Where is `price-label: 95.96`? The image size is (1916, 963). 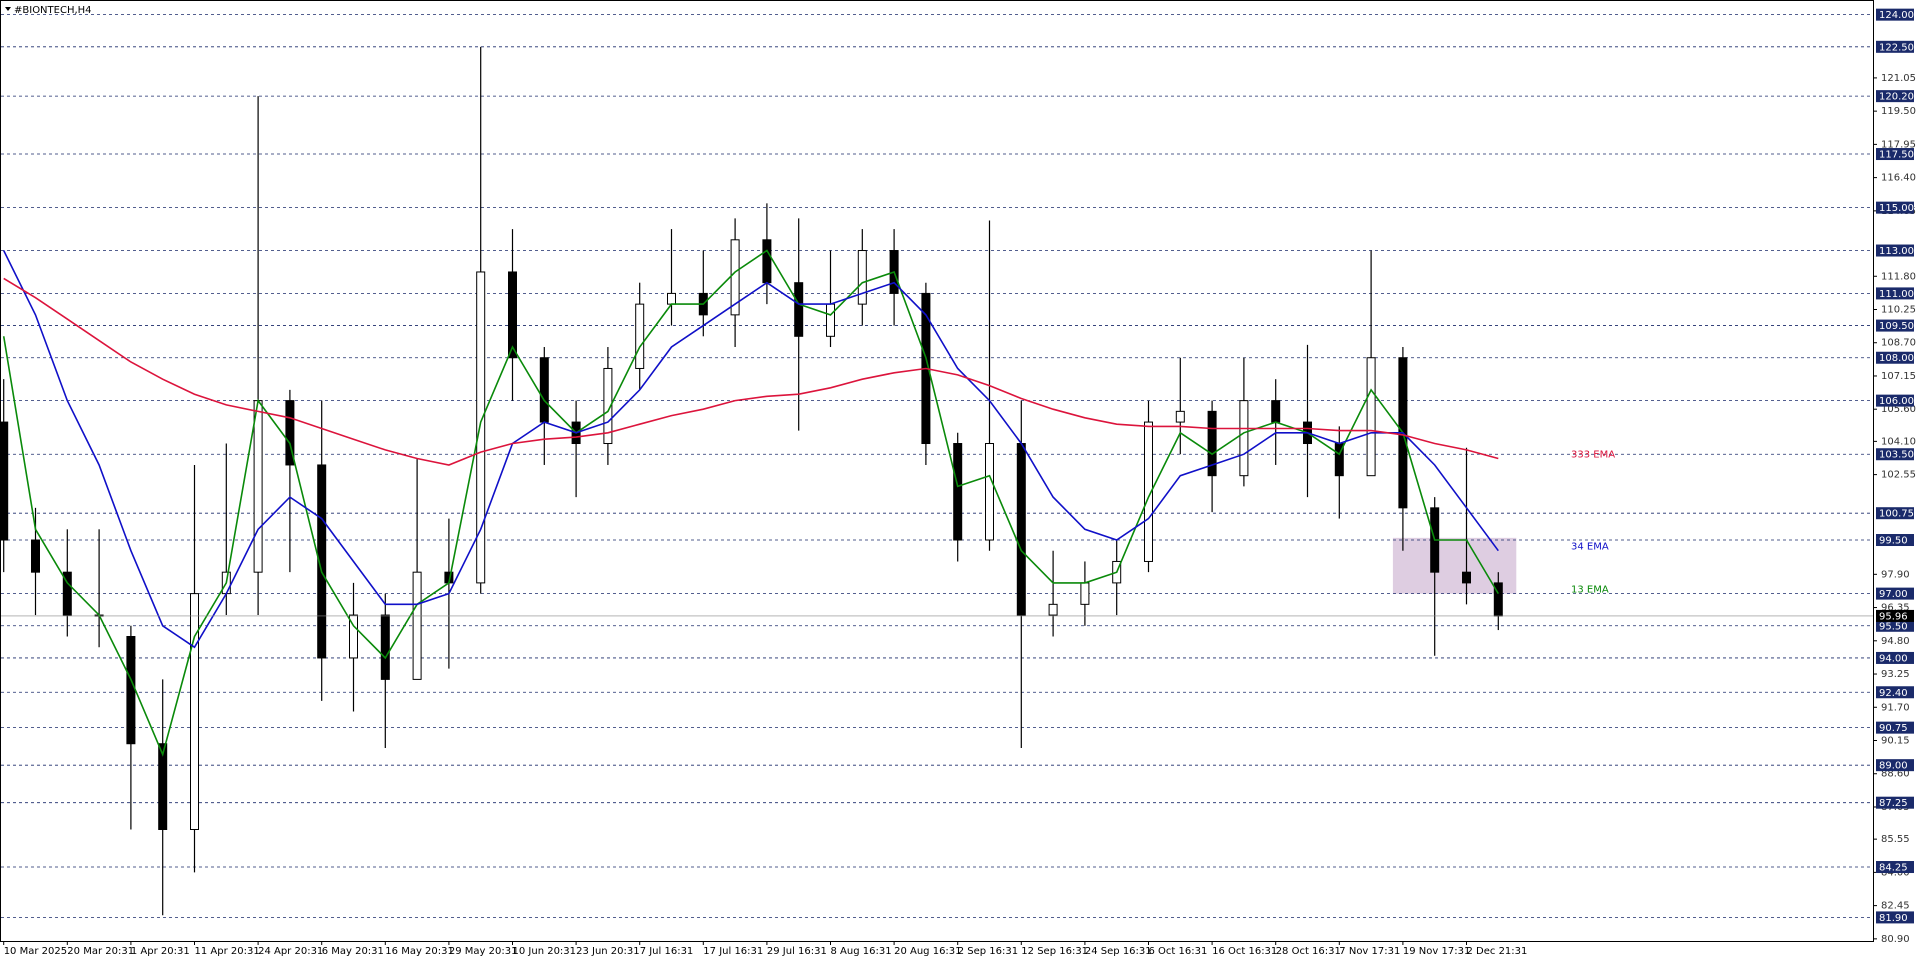 price-label: 95.96 is located at coordinates (1893, 616).